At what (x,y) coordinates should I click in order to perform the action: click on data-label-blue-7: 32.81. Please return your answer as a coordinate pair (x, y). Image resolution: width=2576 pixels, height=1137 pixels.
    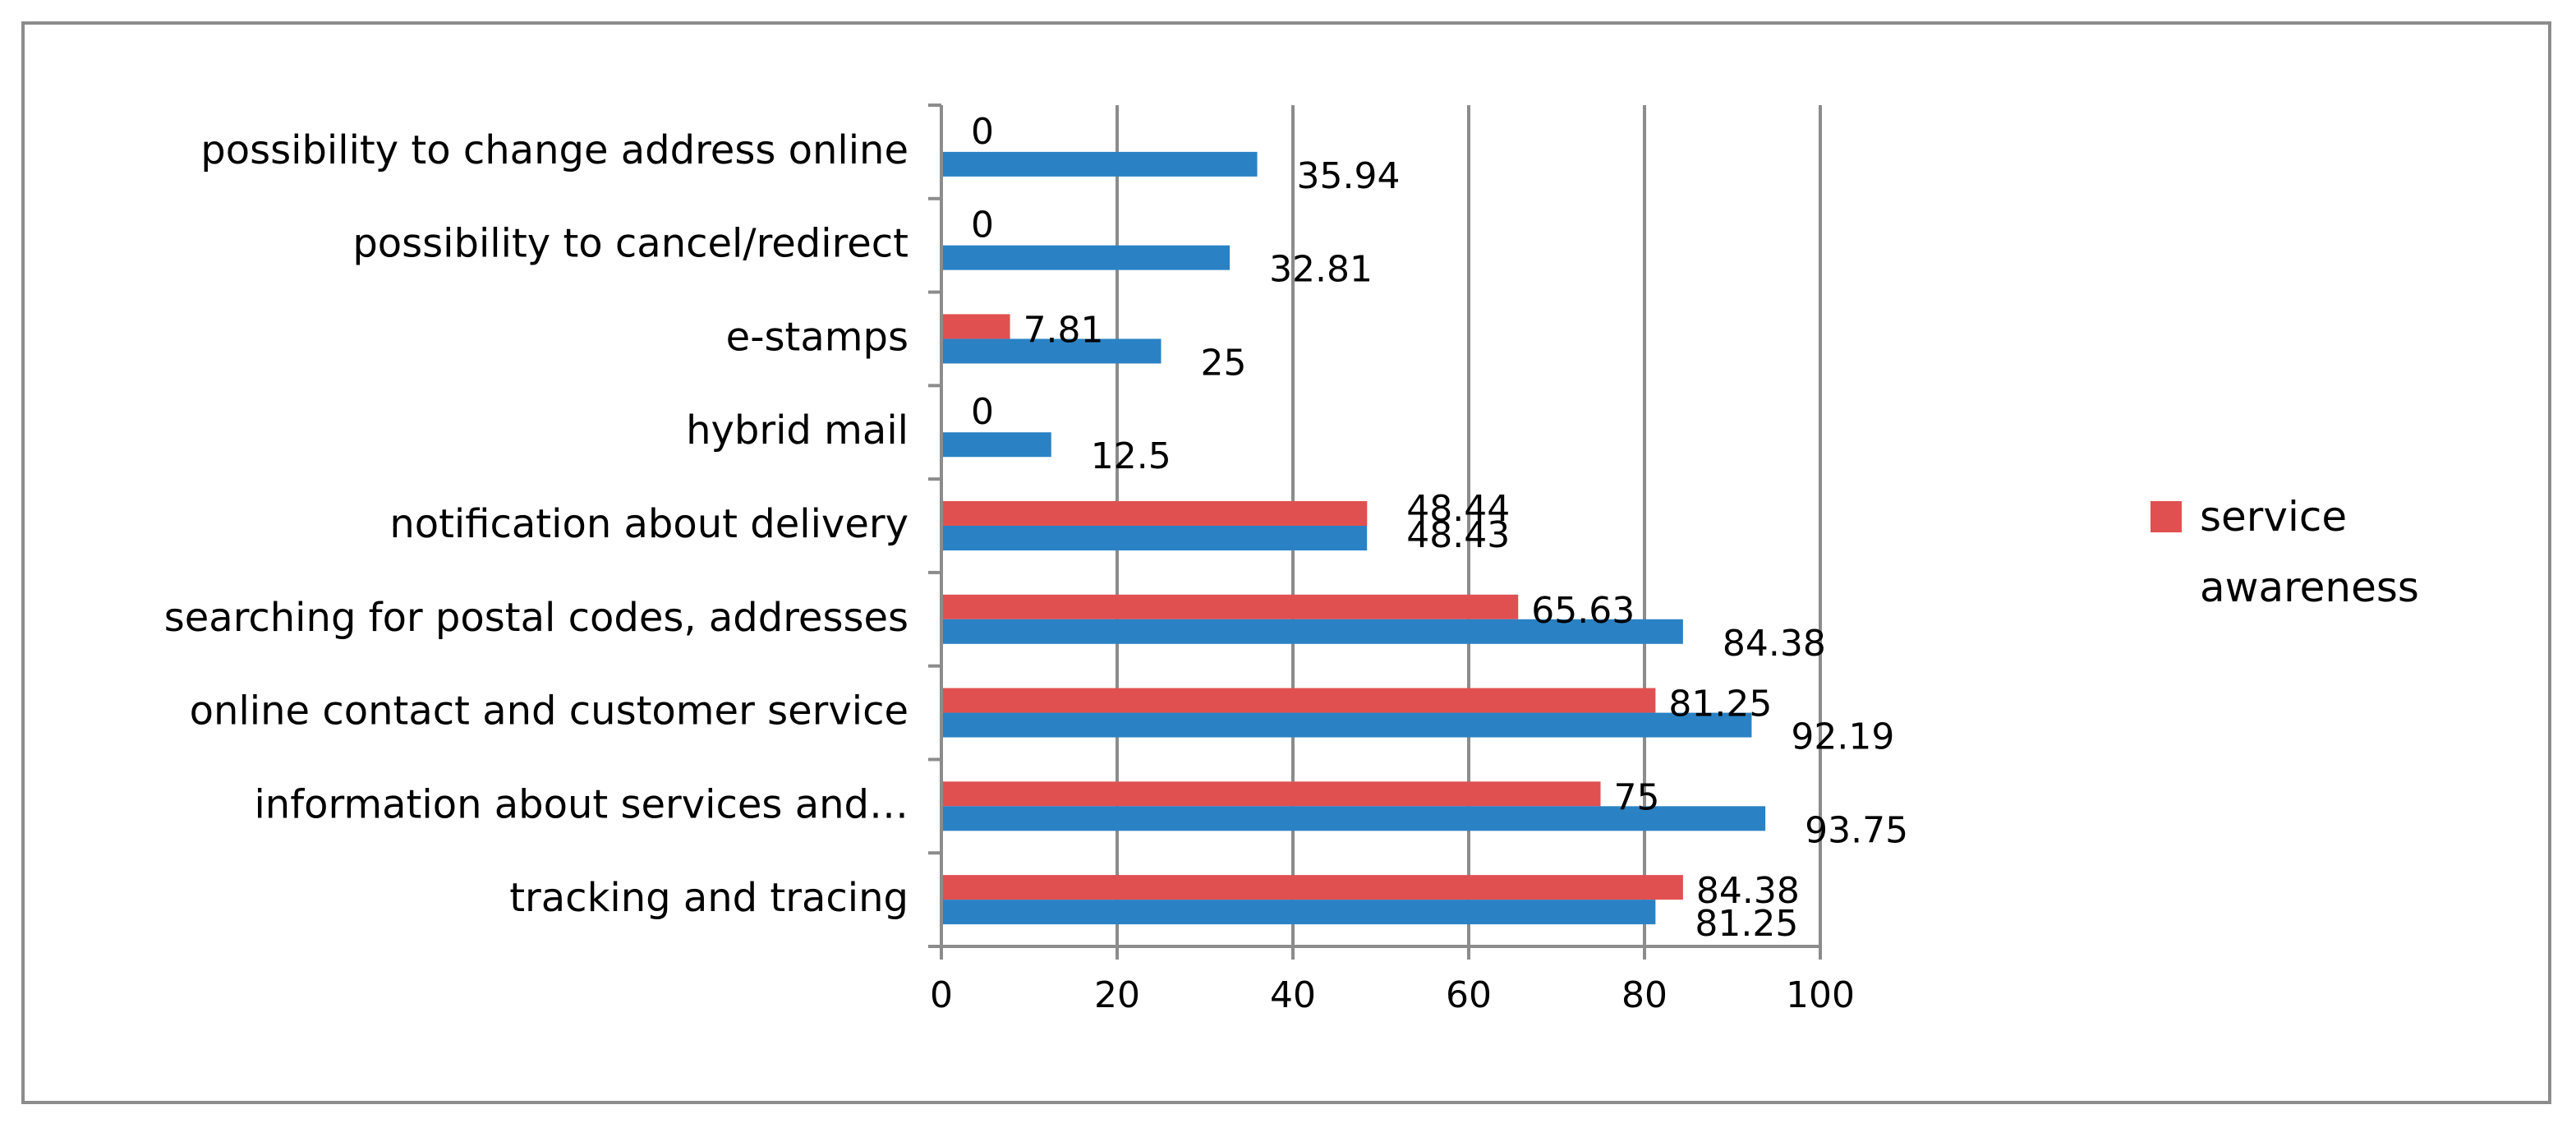
    Looking at the image, I should click on (1321, 270).